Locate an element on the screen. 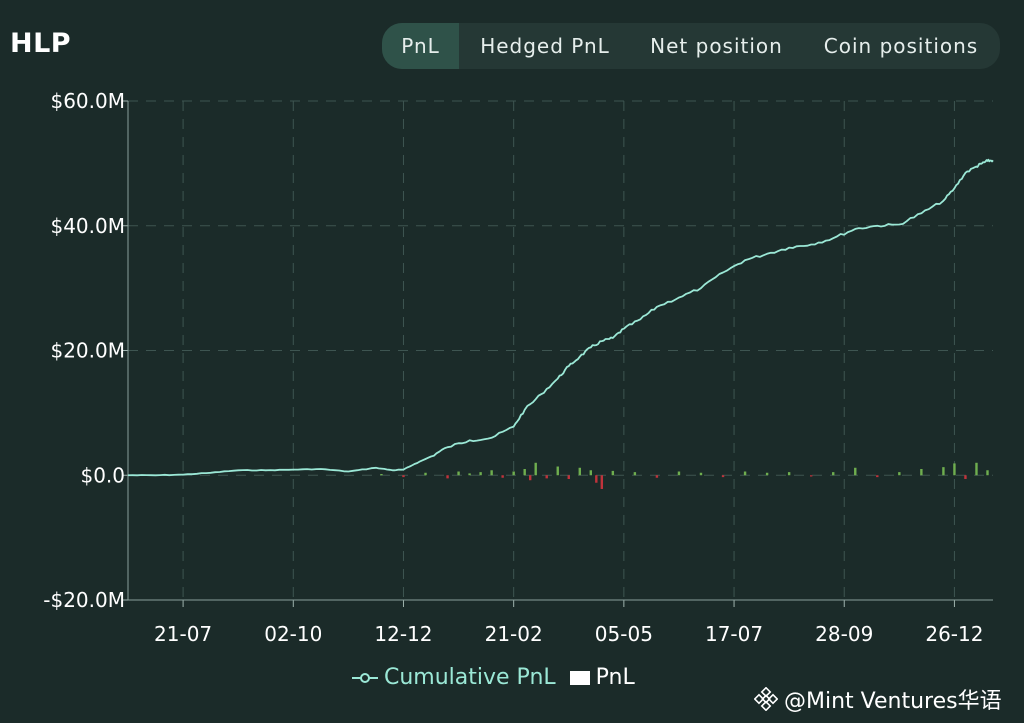 This screenshot has height=723, width=1024. tab-pnl: PnL is located at coordinates (420, 46).